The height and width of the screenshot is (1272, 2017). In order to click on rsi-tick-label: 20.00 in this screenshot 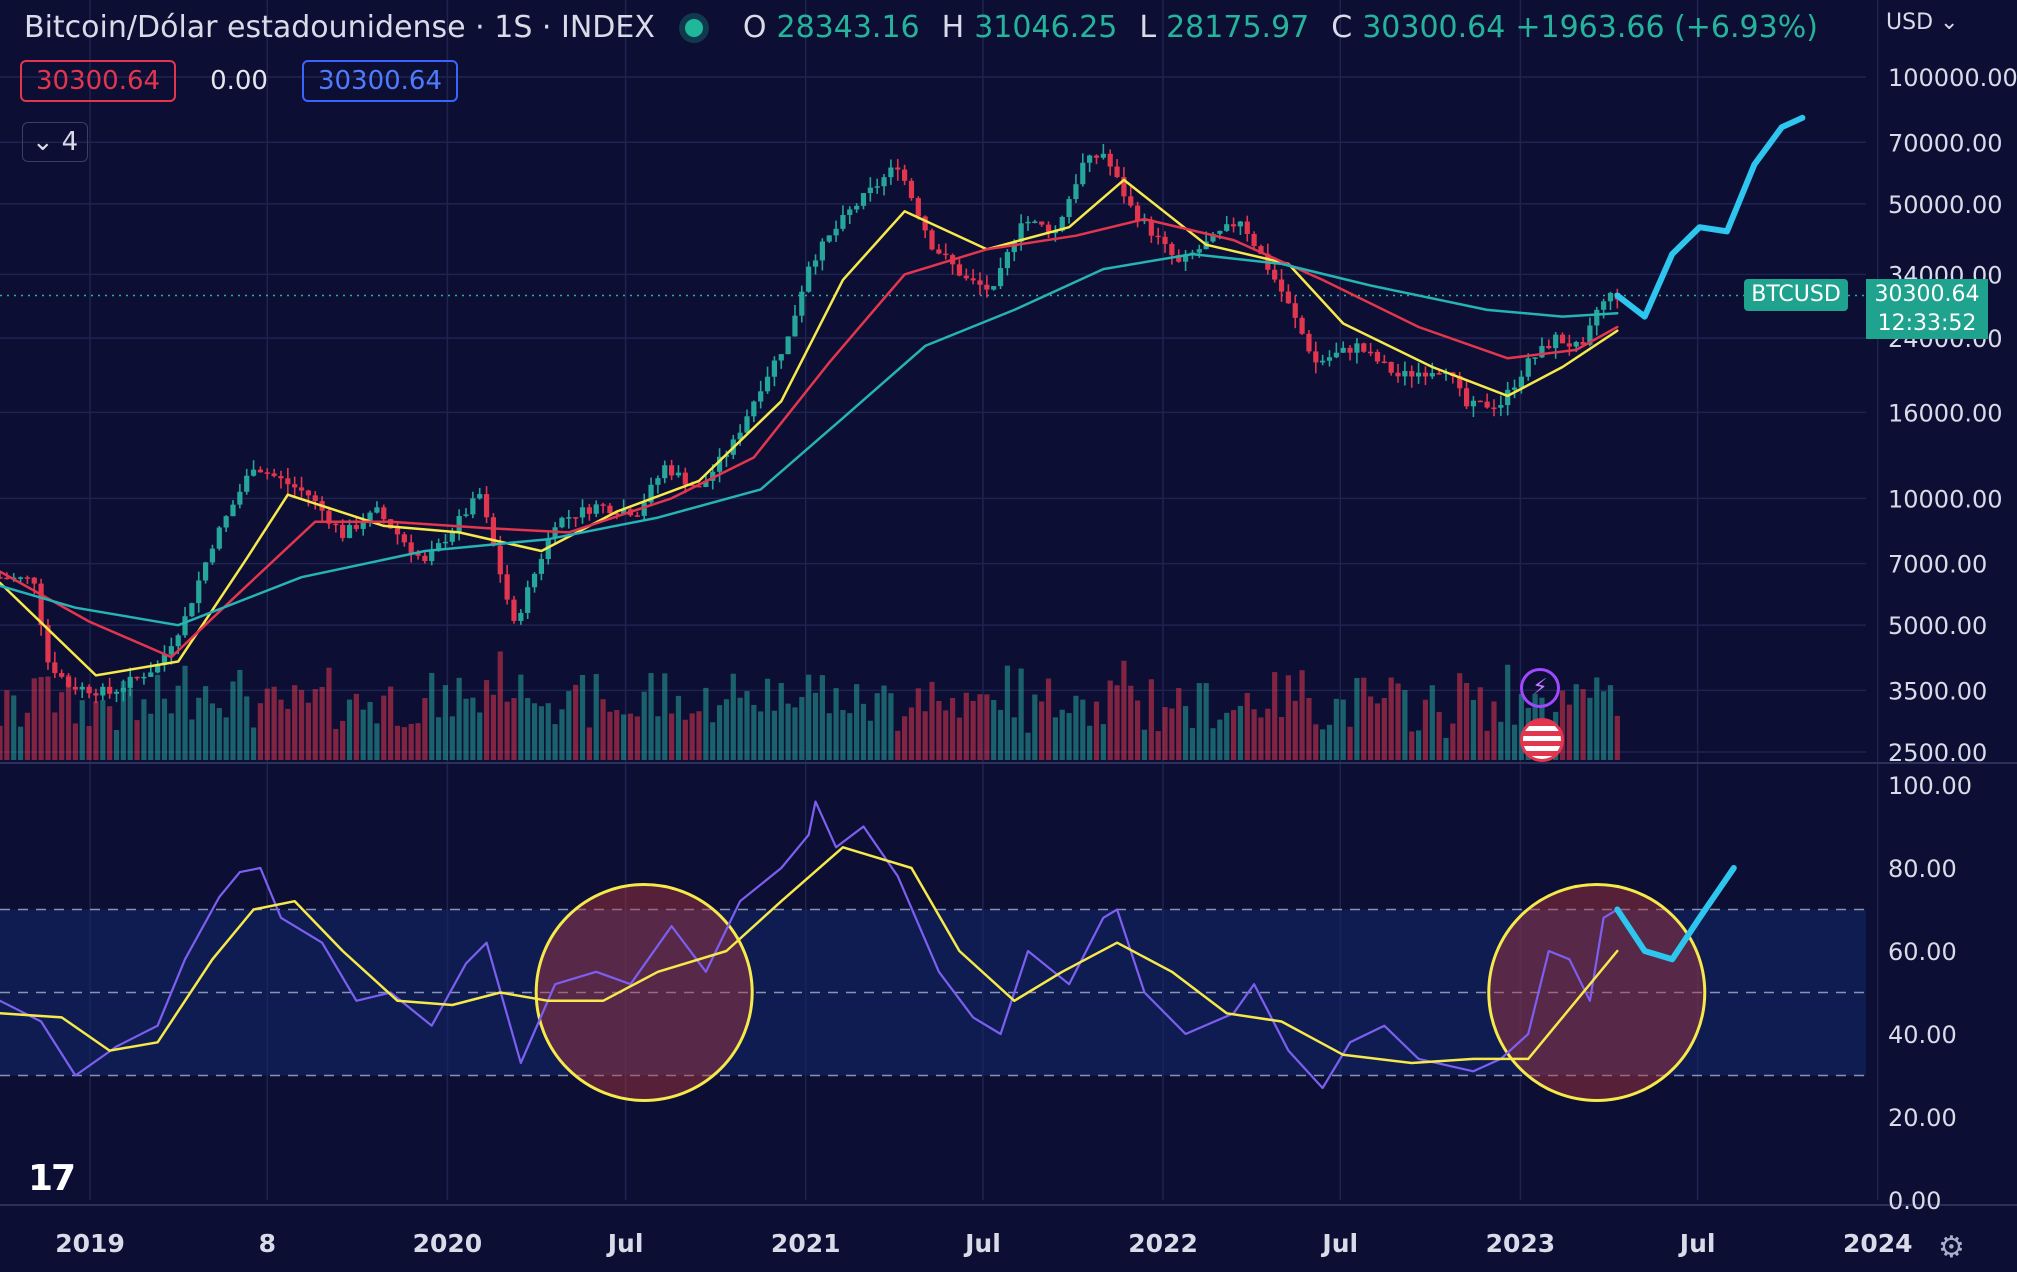, I will do `click(1922, 1118)`.